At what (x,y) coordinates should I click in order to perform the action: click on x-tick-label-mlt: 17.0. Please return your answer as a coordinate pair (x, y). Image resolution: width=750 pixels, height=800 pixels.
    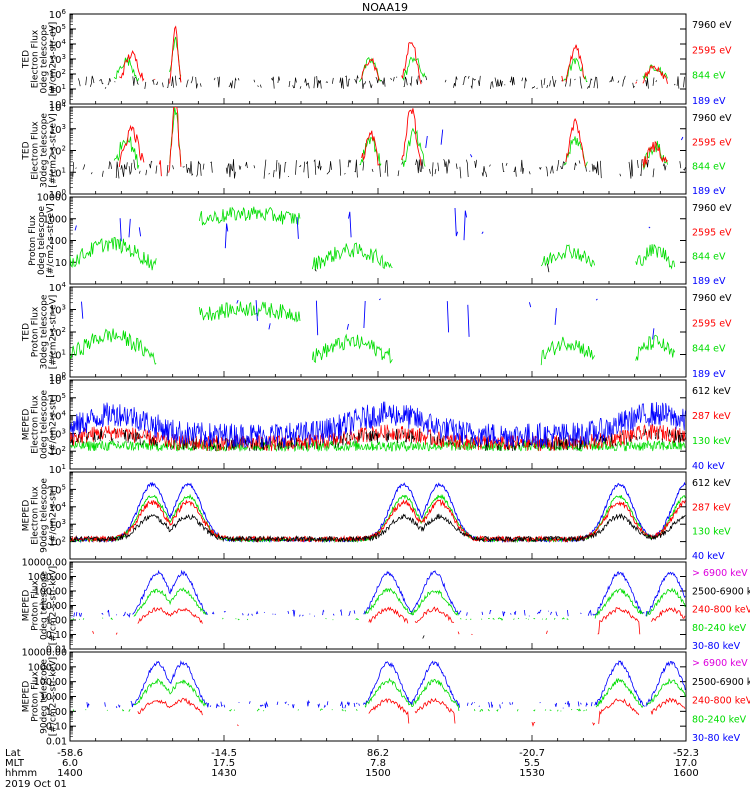
    Looking at the image, I should click on (686, 763).